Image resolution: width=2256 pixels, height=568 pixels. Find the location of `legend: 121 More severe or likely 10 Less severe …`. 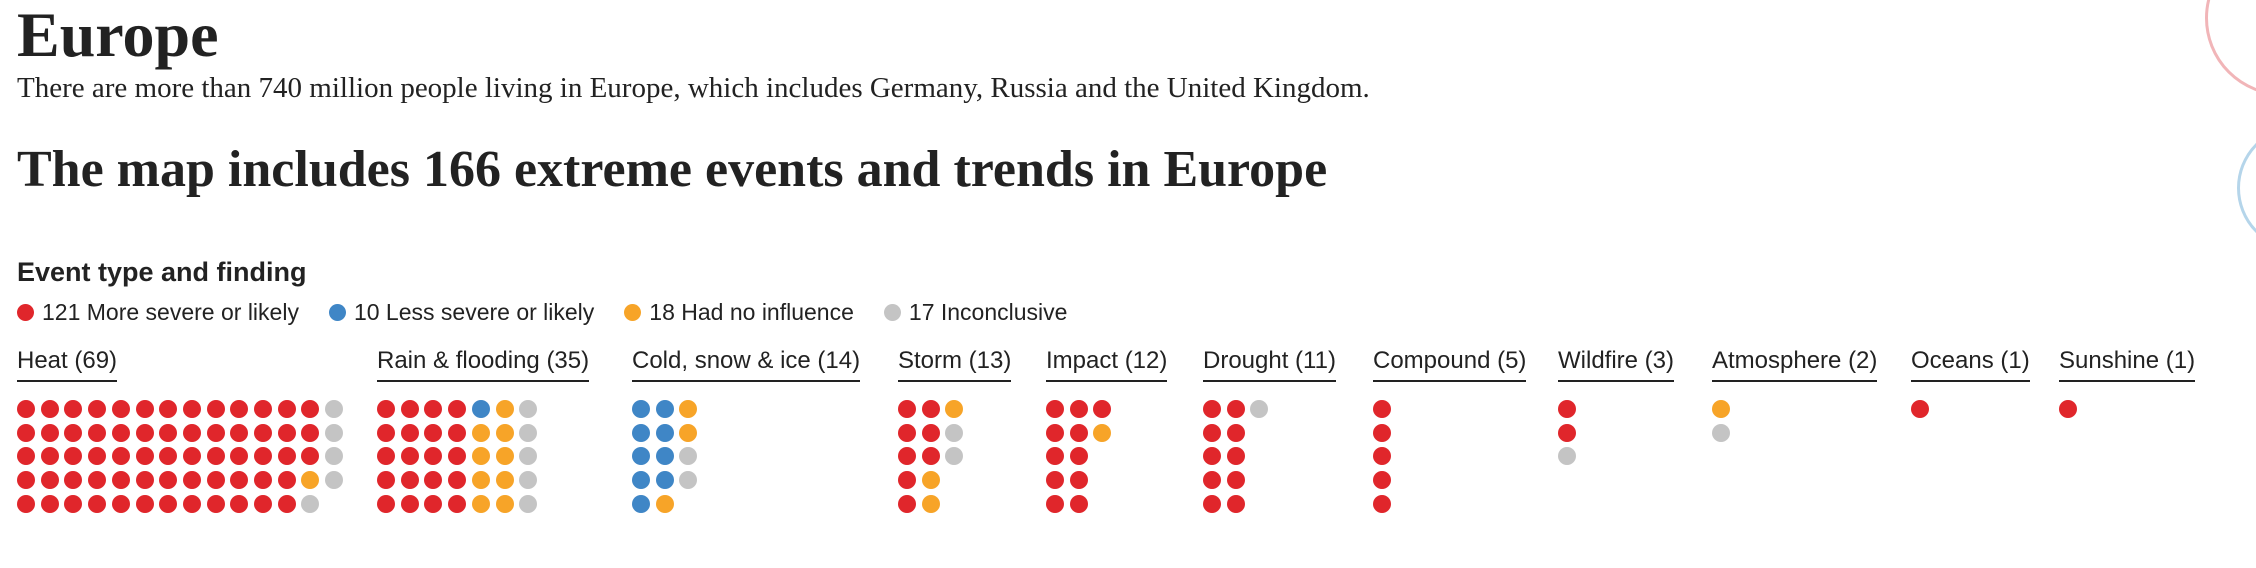

legend: 121 More severe or likely 10 Less severe … is located at coordinates (542, 312).